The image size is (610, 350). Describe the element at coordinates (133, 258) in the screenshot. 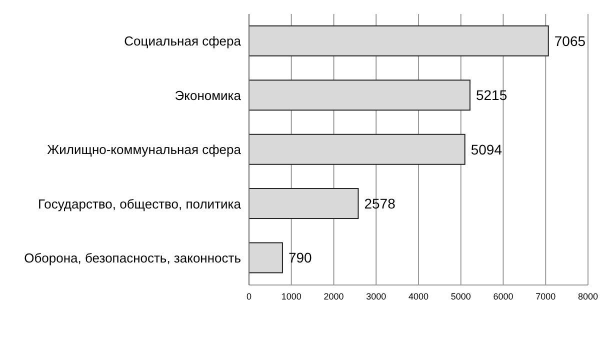

I see `y-tick-label: Оборона, безопасность, законность` at that location.